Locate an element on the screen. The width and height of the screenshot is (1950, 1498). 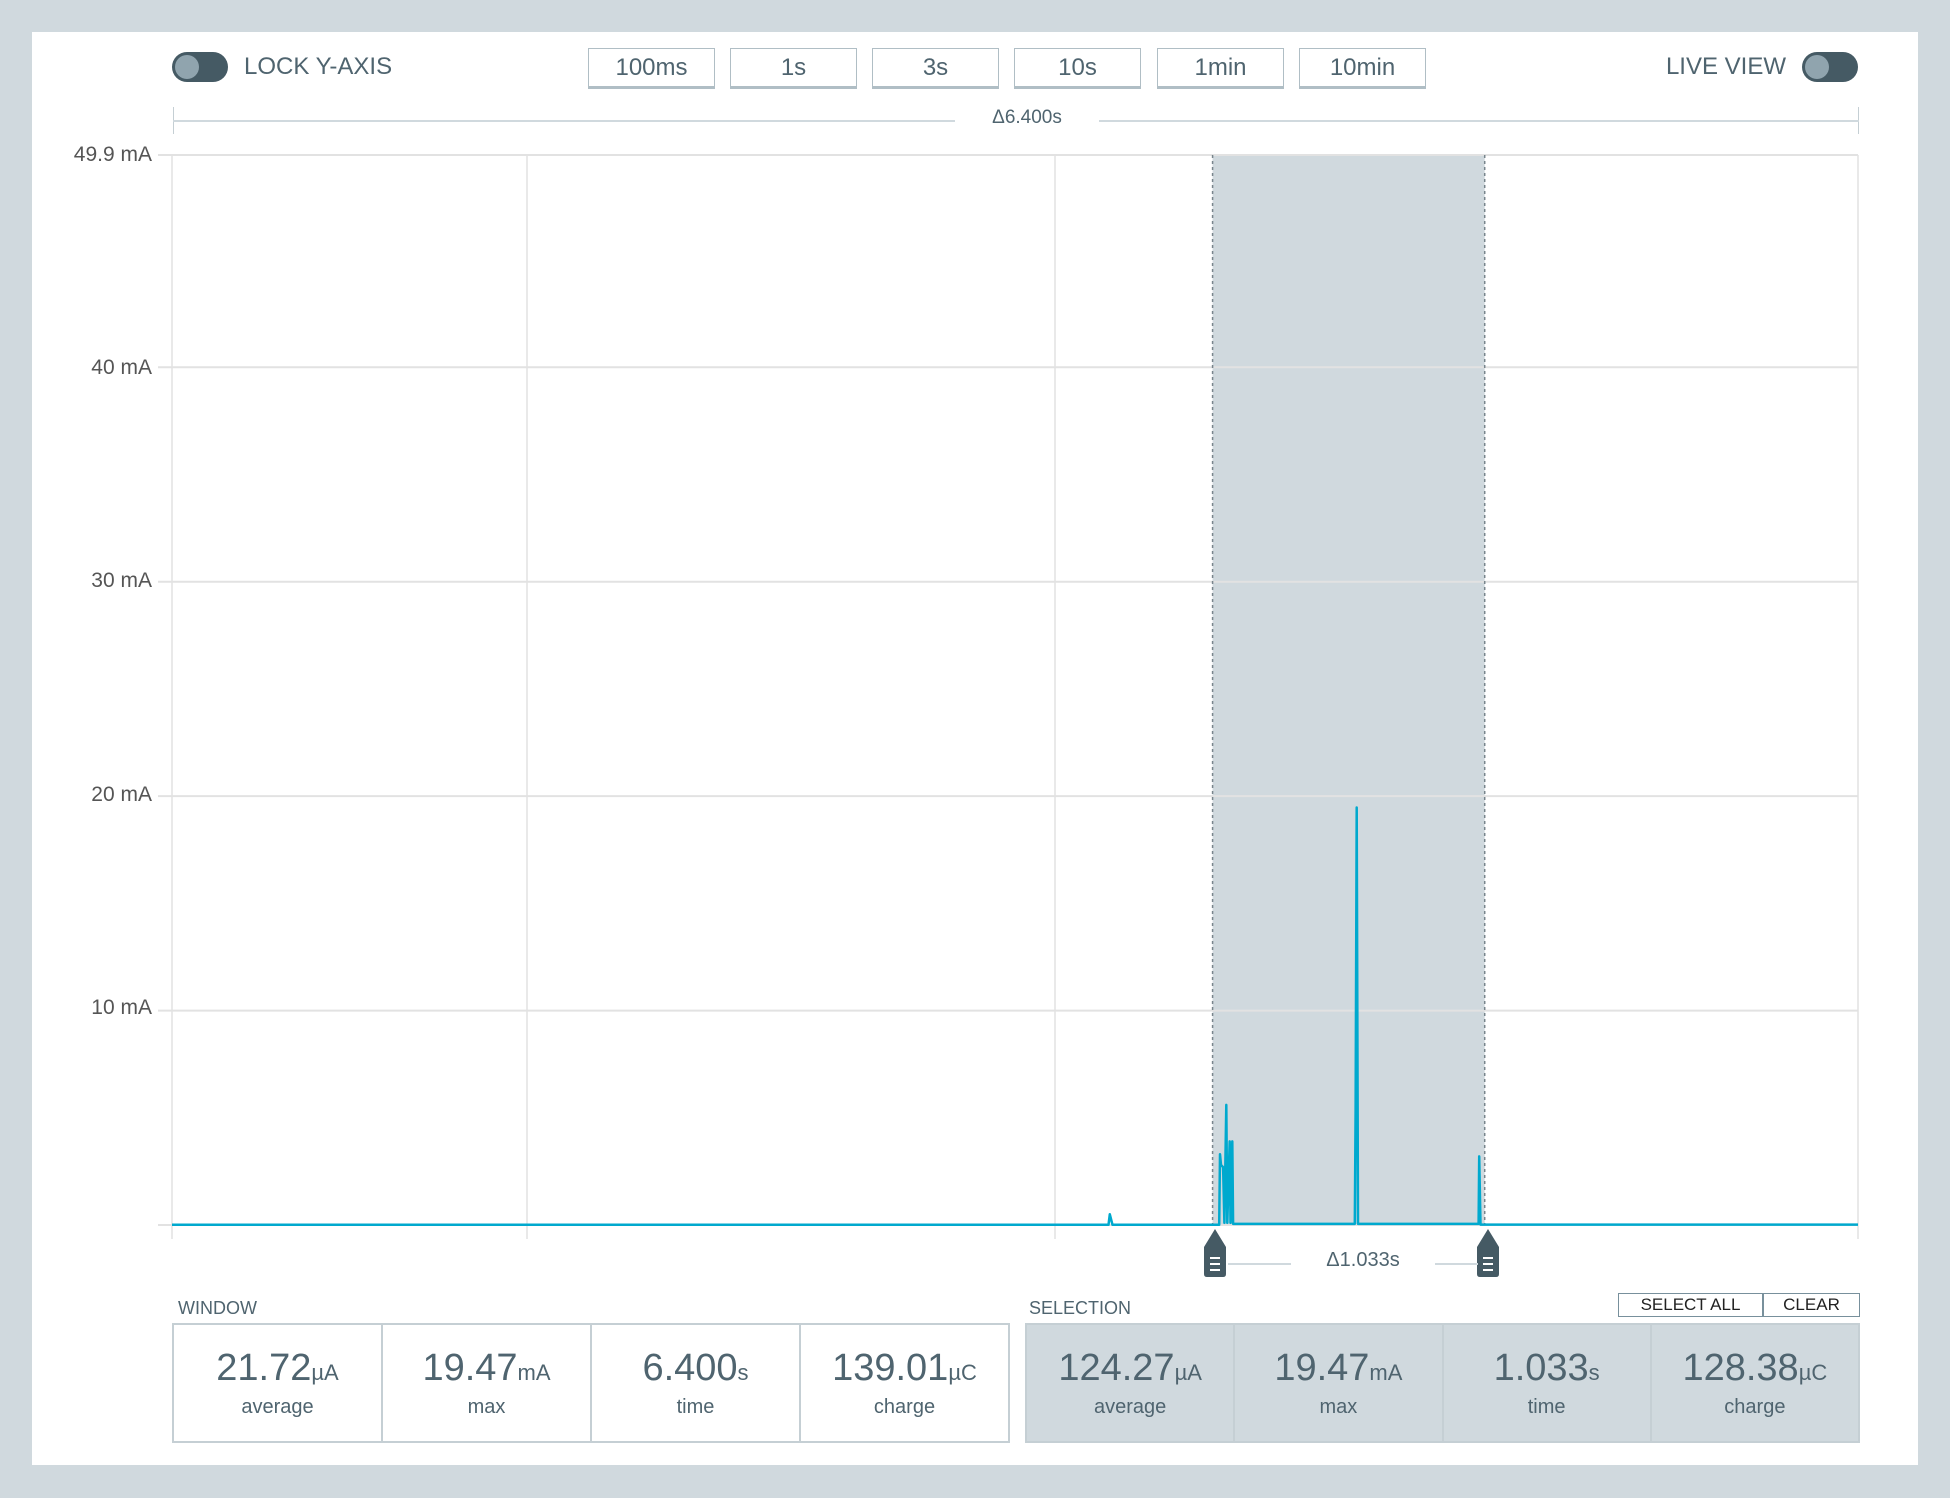
selection-delta-label: Δ1.033s is located at coordinates (1363, 1260).